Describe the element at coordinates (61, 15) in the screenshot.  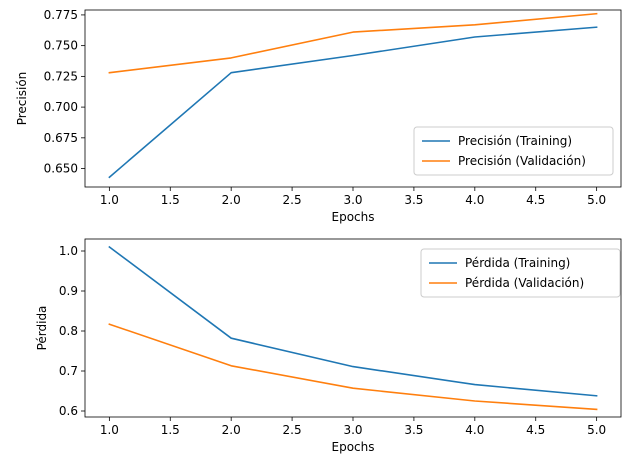
I see `y-tick-label: 0.775` at that location.